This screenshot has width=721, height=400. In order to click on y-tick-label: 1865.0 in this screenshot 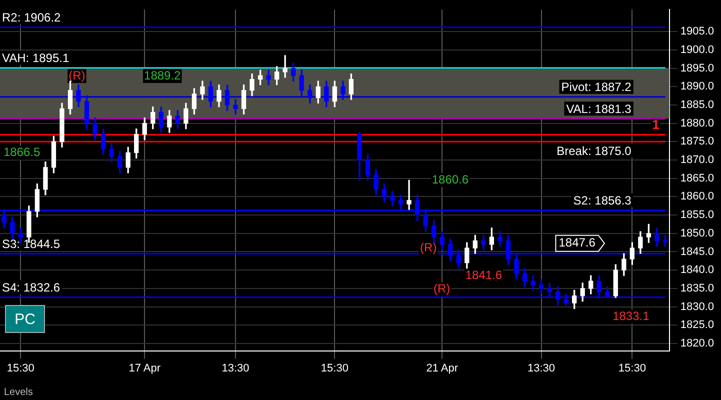, I will do `click(697, 178)`.